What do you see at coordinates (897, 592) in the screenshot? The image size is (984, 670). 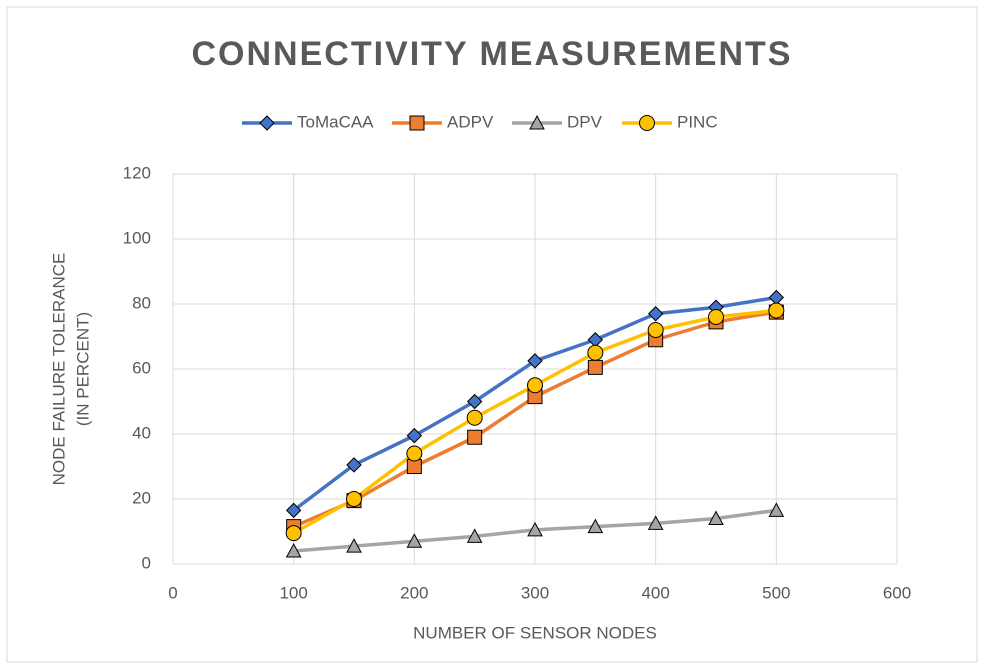 I see `x-tick-label: 600` at bounding box center [897, 592].